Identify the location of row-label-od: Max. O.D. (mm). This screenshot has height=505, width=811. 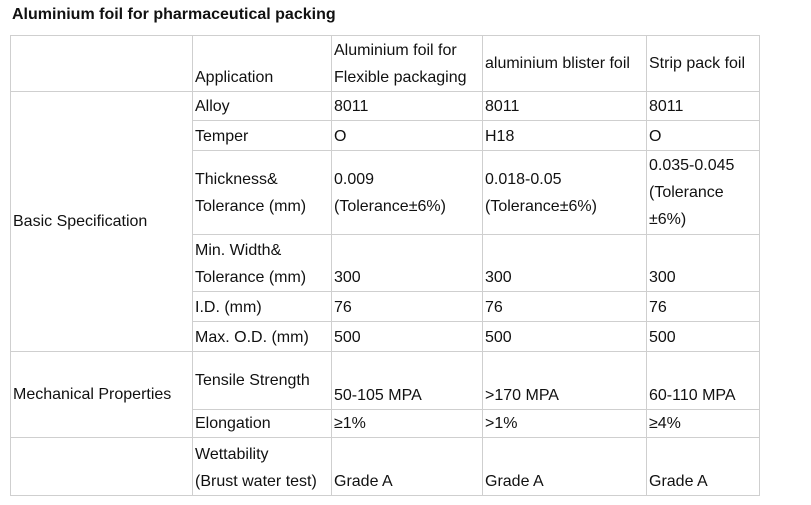
(262, 336).